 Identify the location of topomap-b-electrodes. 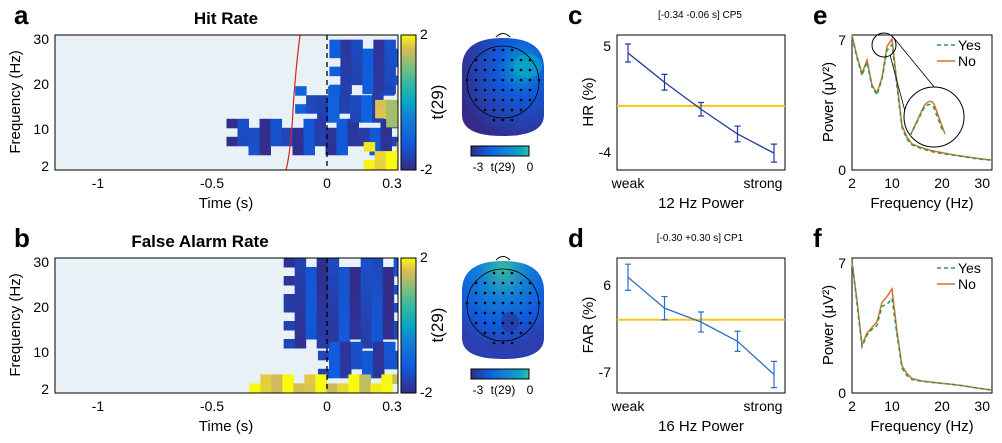
(503, 308).